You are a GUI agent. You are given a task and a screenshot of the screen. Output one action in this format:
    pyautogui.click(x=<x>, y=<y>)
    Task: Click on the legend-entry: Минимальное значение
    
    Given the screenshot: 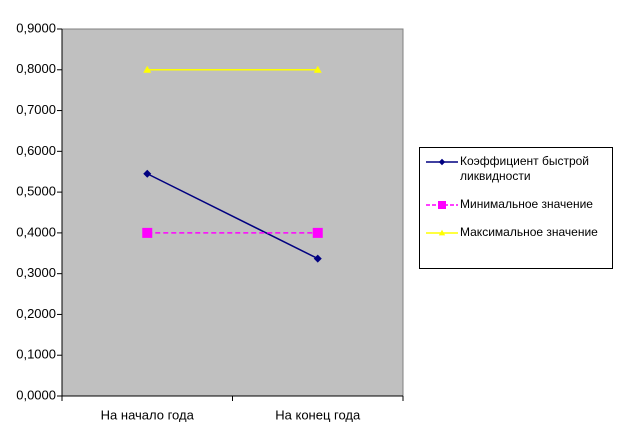 What is the action you would take?
    pyautogui.click(x=516, y=204)
    